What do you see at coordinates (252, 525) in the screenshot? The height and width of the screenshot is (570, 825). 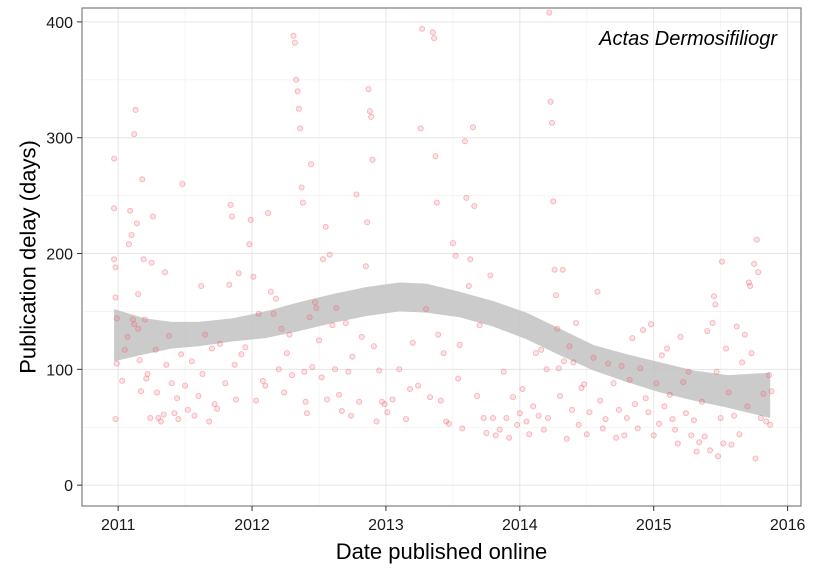 I see `x-tick-label: 2012` at bounding box center [252, 525].